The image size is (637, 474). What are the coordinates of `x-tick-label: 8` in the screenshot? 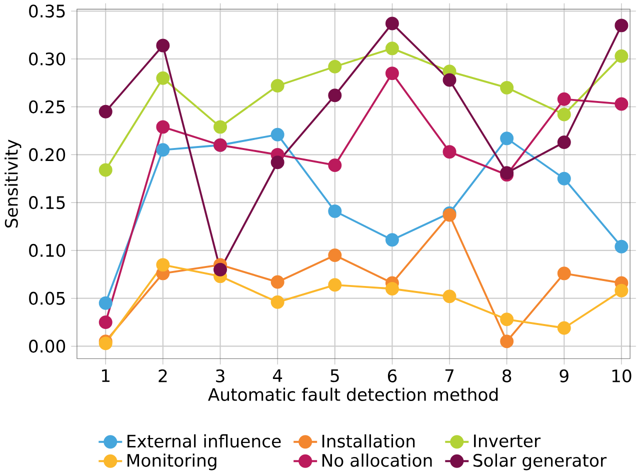 It's located at (507, 375).